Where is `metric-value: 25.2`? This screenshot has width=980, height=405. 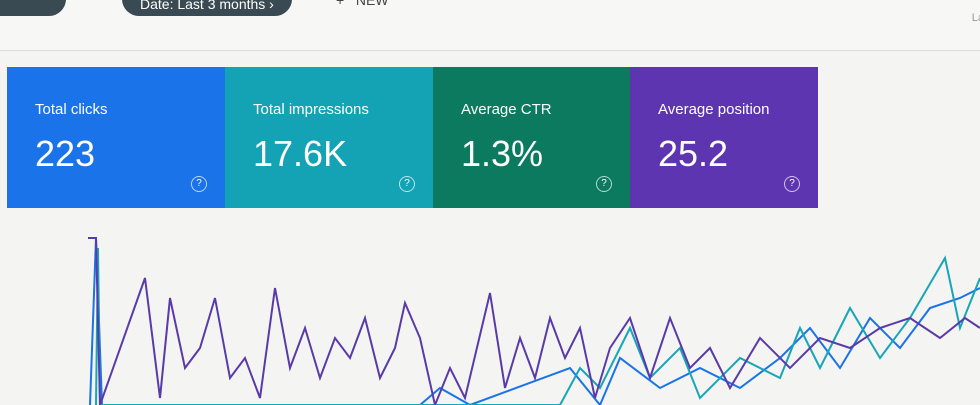 metric-value: 25.2 is located at coordinates (693, 153).